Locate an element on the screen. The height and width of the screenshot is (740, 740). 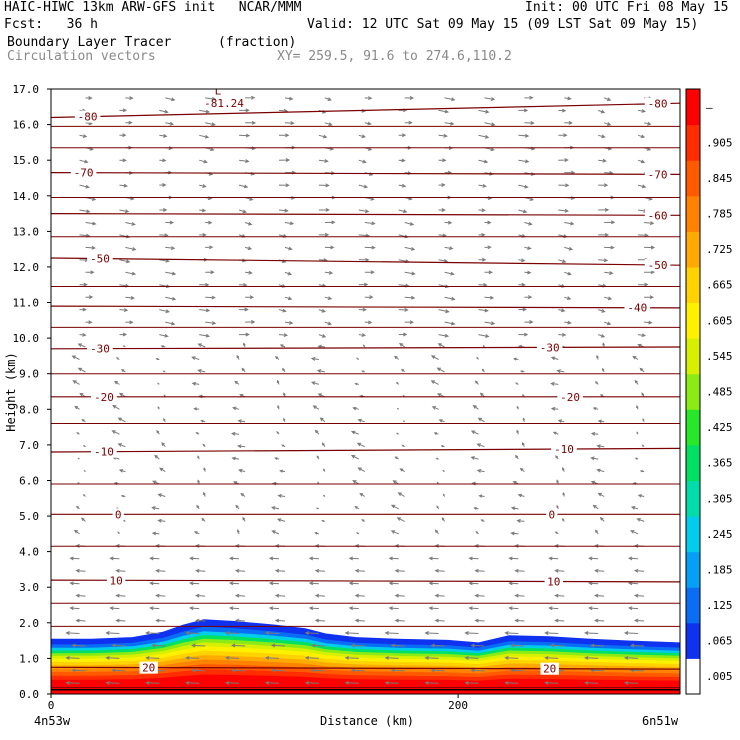
y-tick-label-12: 12.0 is located at coordinates (26, 267).